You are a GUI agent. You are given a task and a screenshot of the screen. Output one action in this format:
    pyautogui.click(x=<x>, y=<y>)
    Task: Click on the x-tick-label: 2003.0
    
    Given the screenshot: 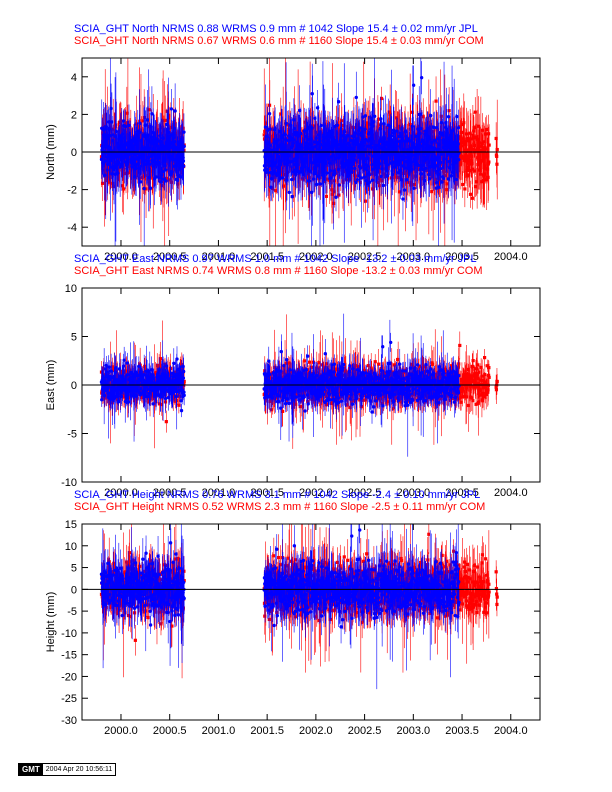 What is the action you would take?
    pyautogui.click(x=413, y=257)
    